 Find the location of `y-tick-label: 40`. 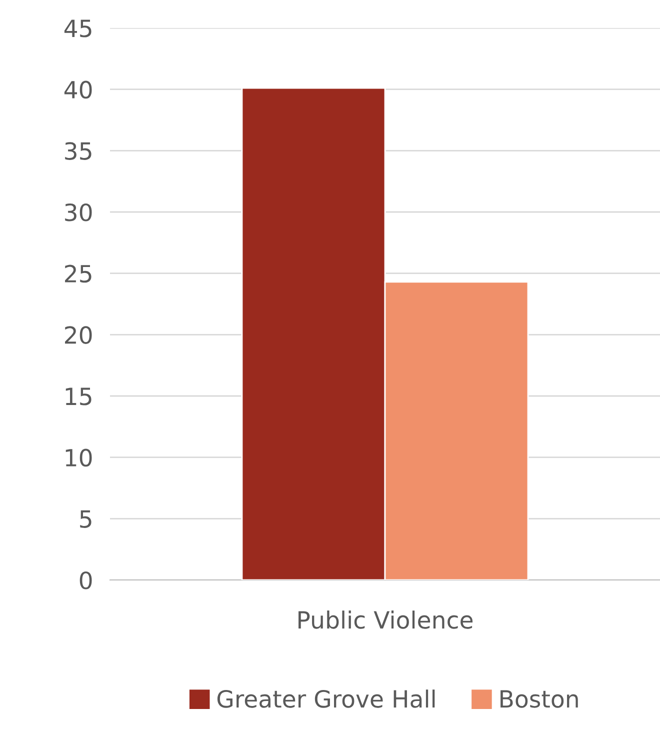

y-tick-label: 40 is located at coordinates (78, 89).